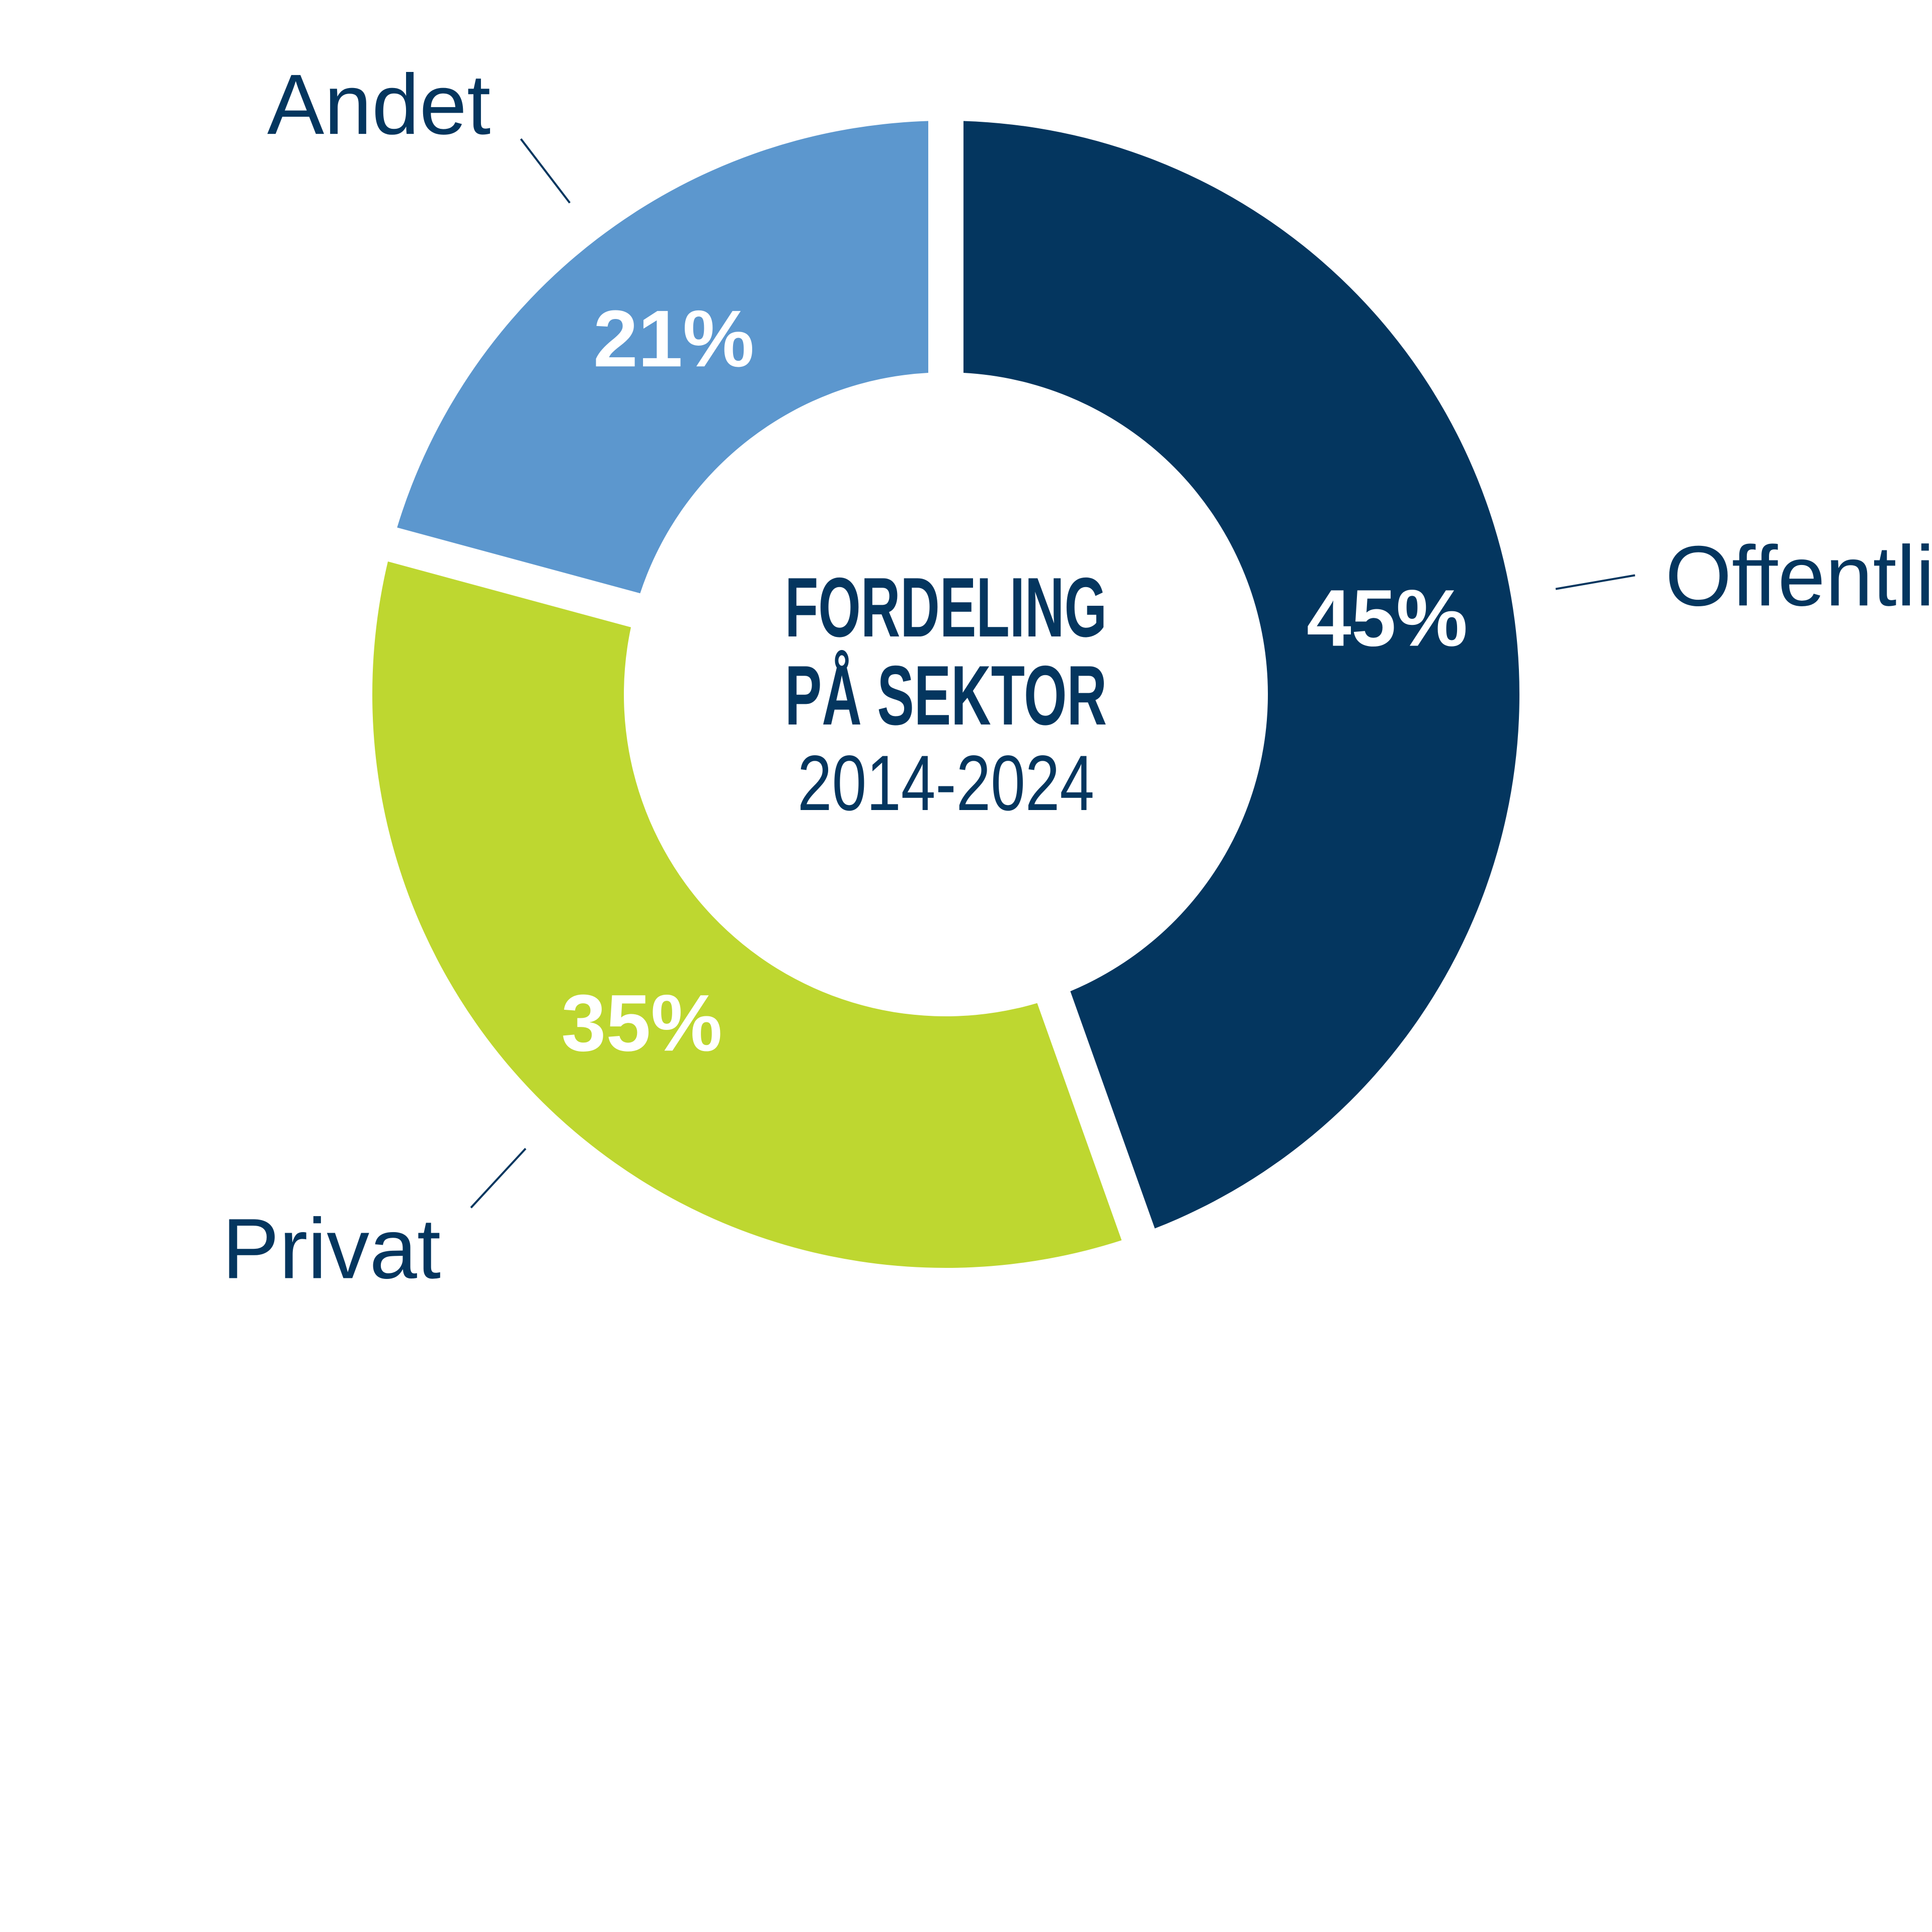 The image size is (1932, 1932). I want to click on slice-value-label-privat: 35%, so click(642, 1023).